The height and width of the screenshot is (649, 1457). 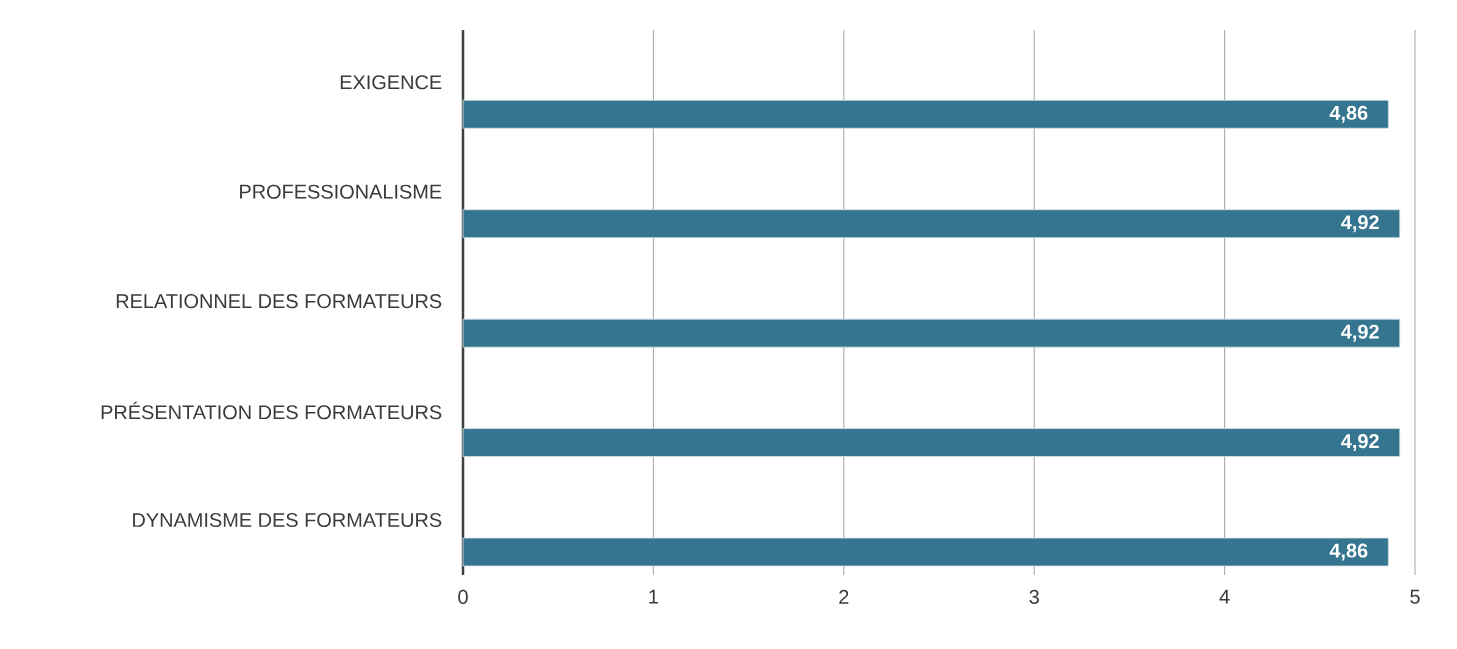 I want to click on x-tick-label: 4, so click(x=1224, y=596).